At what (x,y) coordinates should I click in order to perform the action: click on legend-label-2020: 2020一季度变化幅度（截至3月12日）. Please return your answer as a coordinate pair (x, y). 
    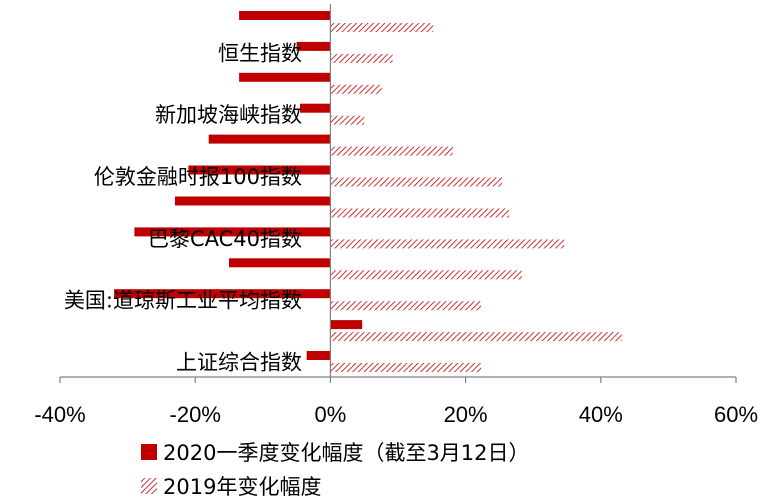
    Looking at the image, I should click on (346, 453).